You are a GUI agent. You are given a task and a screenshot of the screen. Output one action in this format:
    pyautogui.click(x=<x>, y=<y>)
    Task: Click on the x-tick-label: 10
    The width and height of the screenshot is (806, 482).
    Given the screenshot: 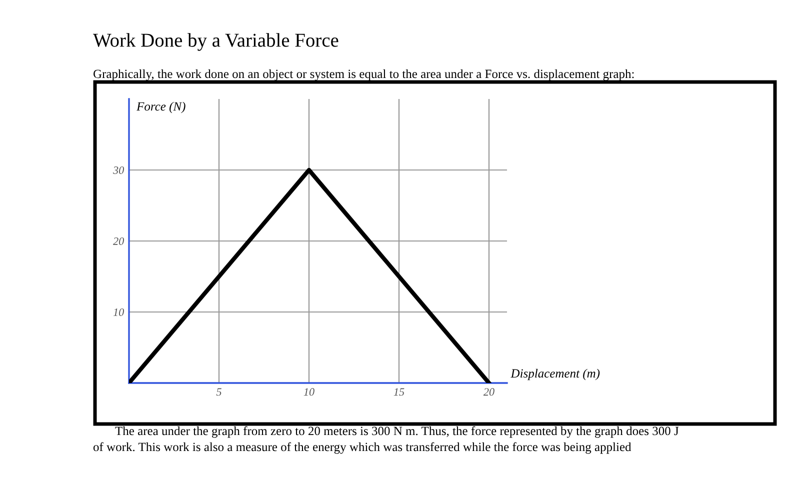 What is the action you would take?
    pyautogui.click(x=309, y=392)
    